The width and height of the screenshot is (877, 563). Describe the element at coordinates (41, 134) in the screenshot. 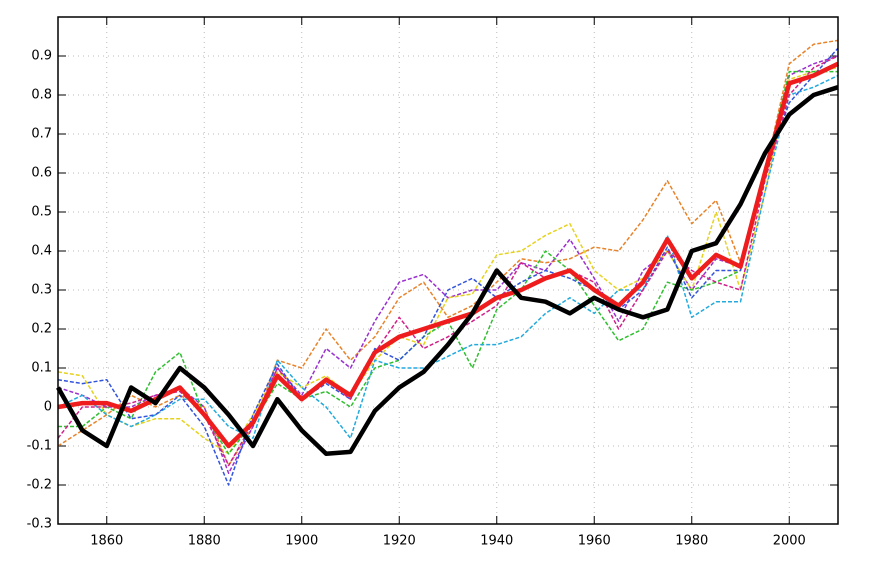

I see `y-tick-label: 0.7` at that location.